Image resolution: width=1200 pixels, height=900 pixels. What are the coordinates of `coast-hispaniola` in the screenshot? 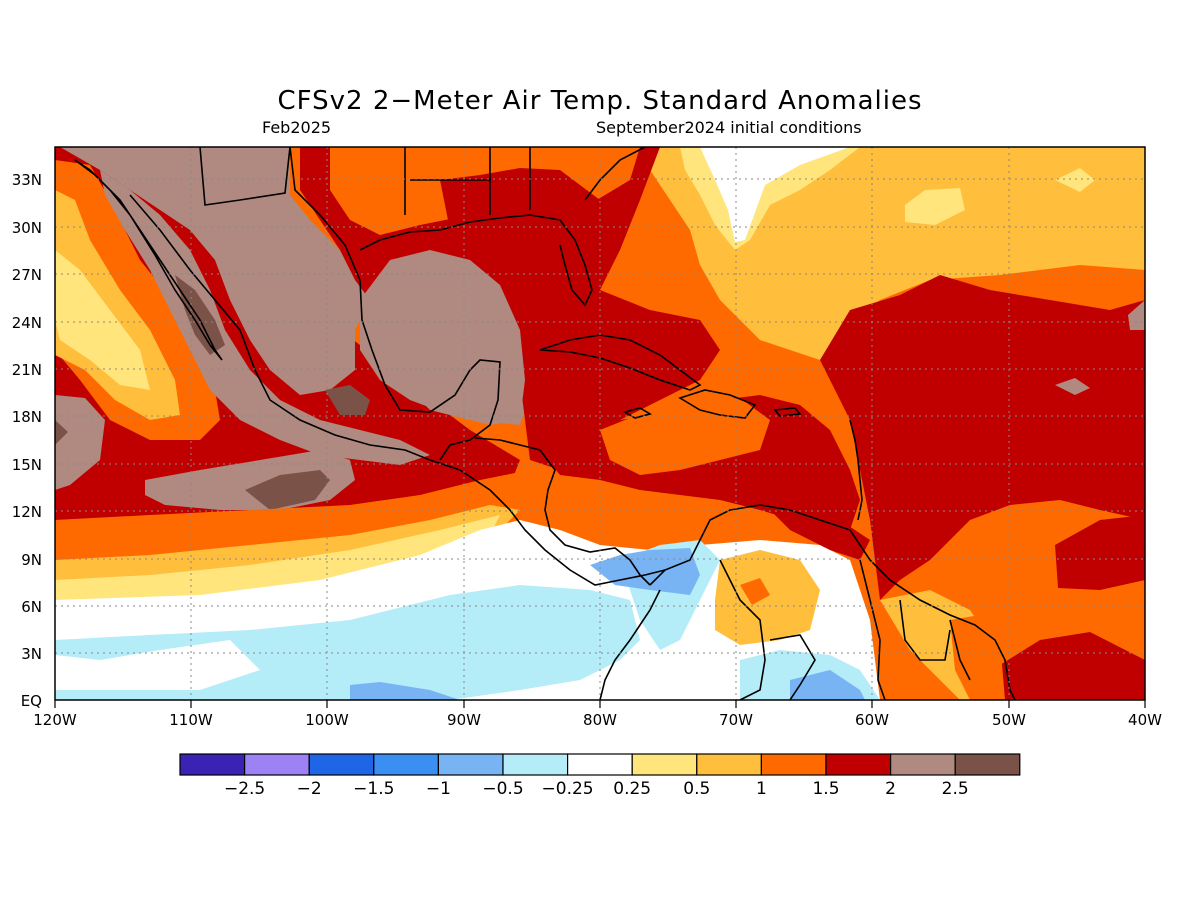 It's located at (717, 404).